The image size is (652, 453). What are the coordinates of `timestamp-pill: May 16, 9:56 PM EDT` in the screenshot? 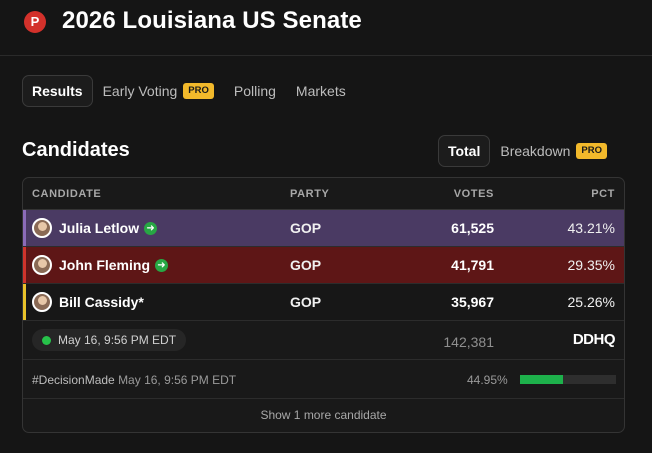 It's located at (109, 340).